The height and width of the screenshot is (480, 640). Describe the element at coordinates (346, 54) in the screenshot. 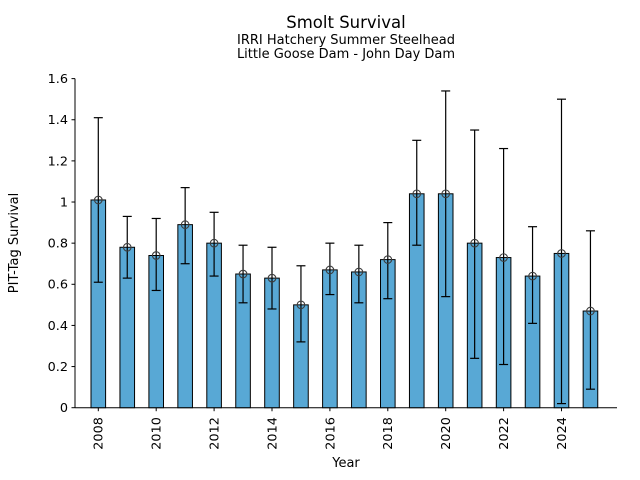

I see `chart-subtitle-line-2: Little Goose Dam - John Day Dam` at that location.